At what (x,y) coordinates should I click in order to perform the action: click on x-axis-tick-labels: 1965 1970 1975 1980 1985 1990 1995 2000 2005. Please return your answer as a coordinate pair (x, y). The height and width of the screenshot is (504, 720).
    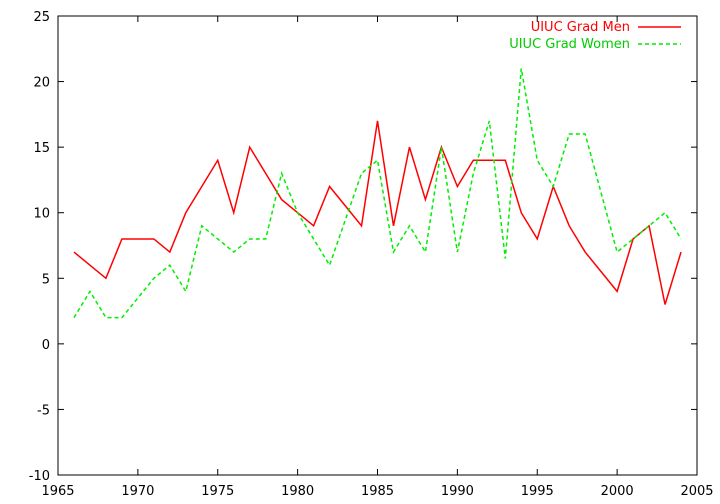
    Looking at the image, I should click on (377, 491).